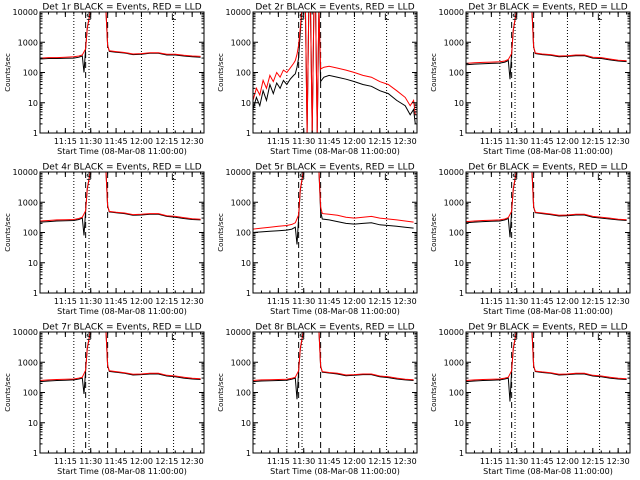  Describe the element at coordinates (547, 168) in the screenshot. I see `panel-title: Det 6r BLACK = Events, RED = LLD` at that location.